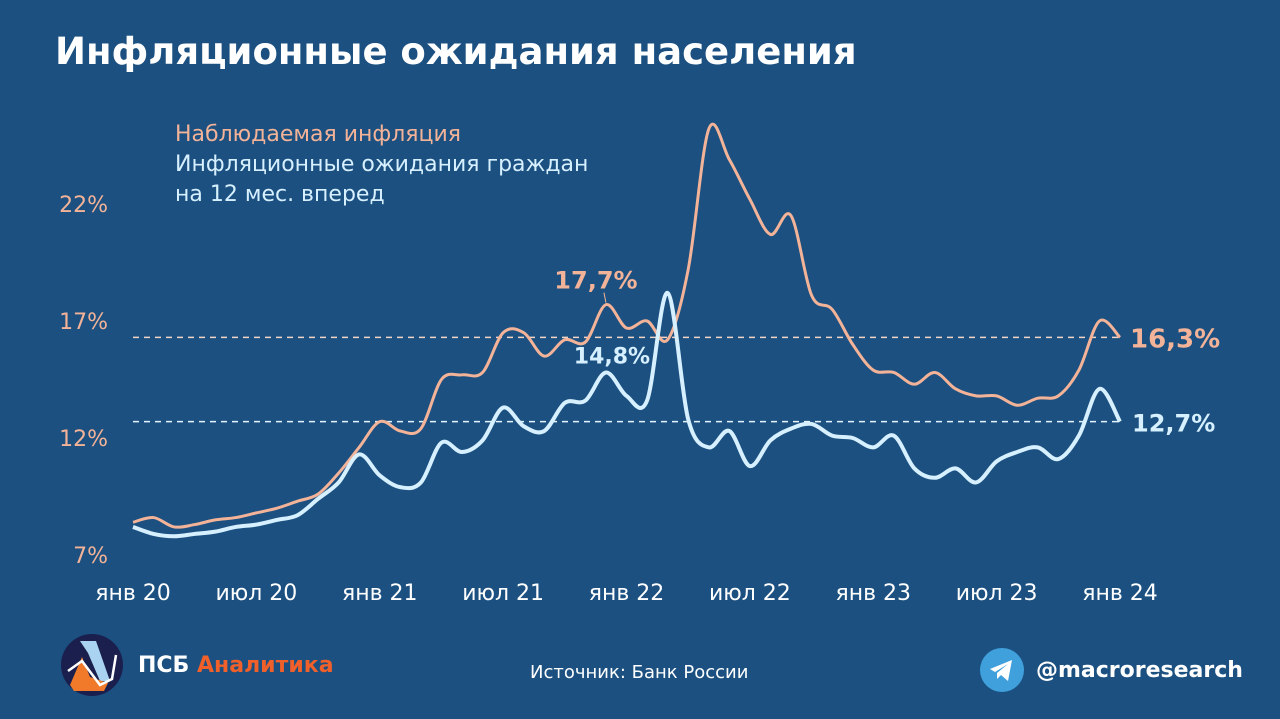  What do you see at coordinates (456, 51) in the screenshot?
I see `chart-title: Инфляционные ожидания населения` at bounding box center [456, 51].